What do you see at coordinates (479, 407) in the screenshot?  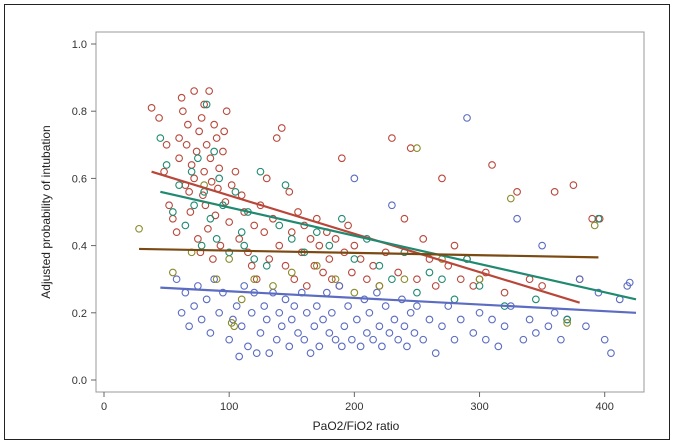 I see `x-tick-label: 300` at bounding box center [479, 407].